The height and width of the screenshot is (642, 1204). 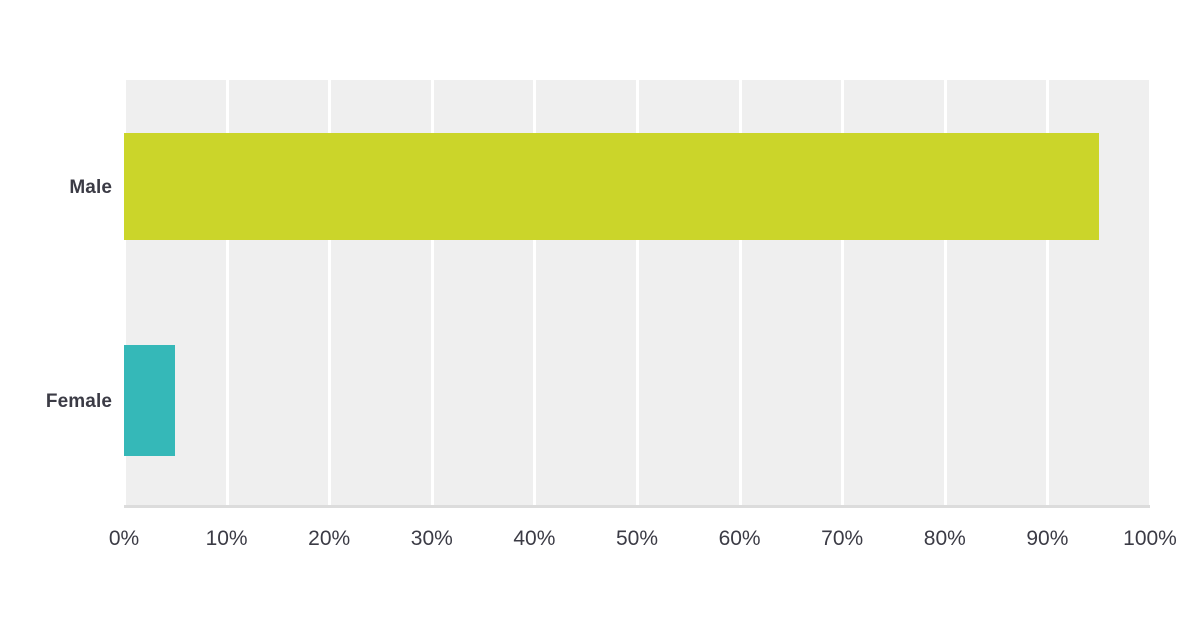 I want to click on bar-female, so click(x=150, y=400).